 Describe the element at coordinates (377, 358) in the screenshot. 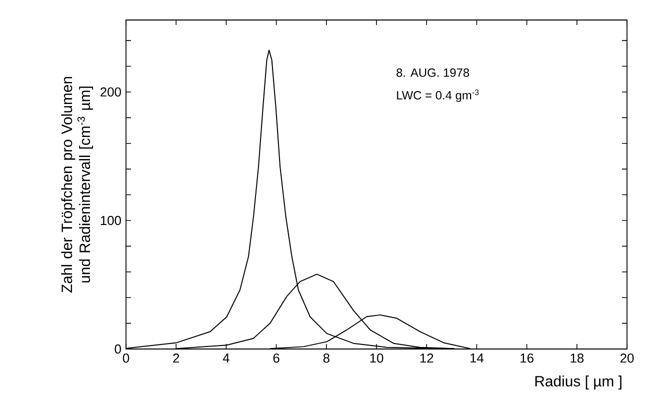

I see `x-tick-label: 10` at that location.